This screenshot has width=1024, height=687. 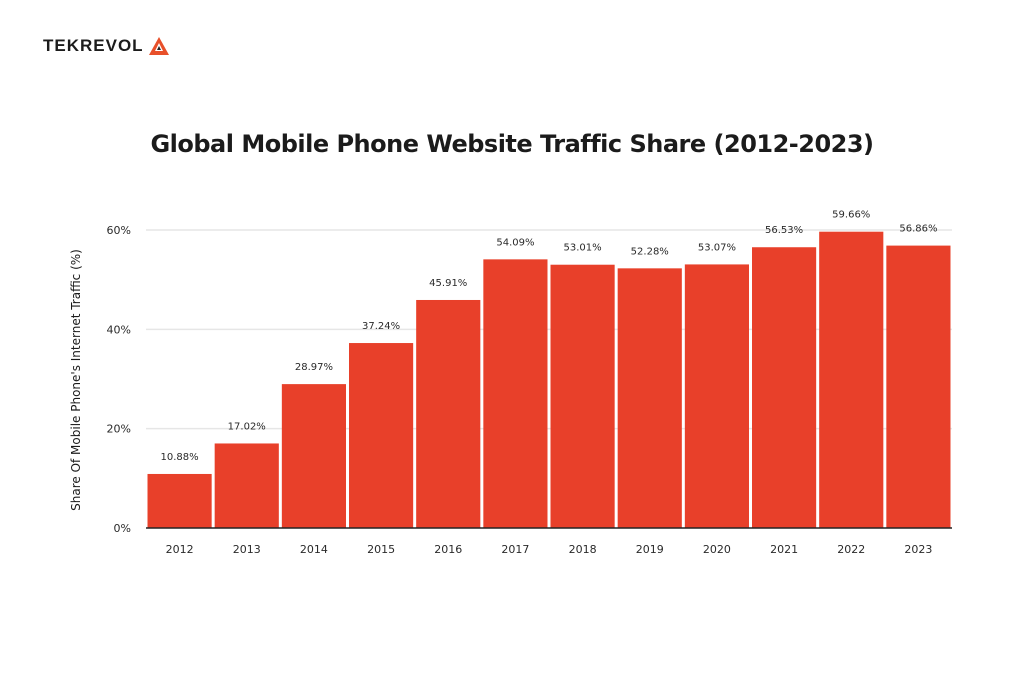 I want to click on x-tick-label: 2015, so click(x=381, y=549).